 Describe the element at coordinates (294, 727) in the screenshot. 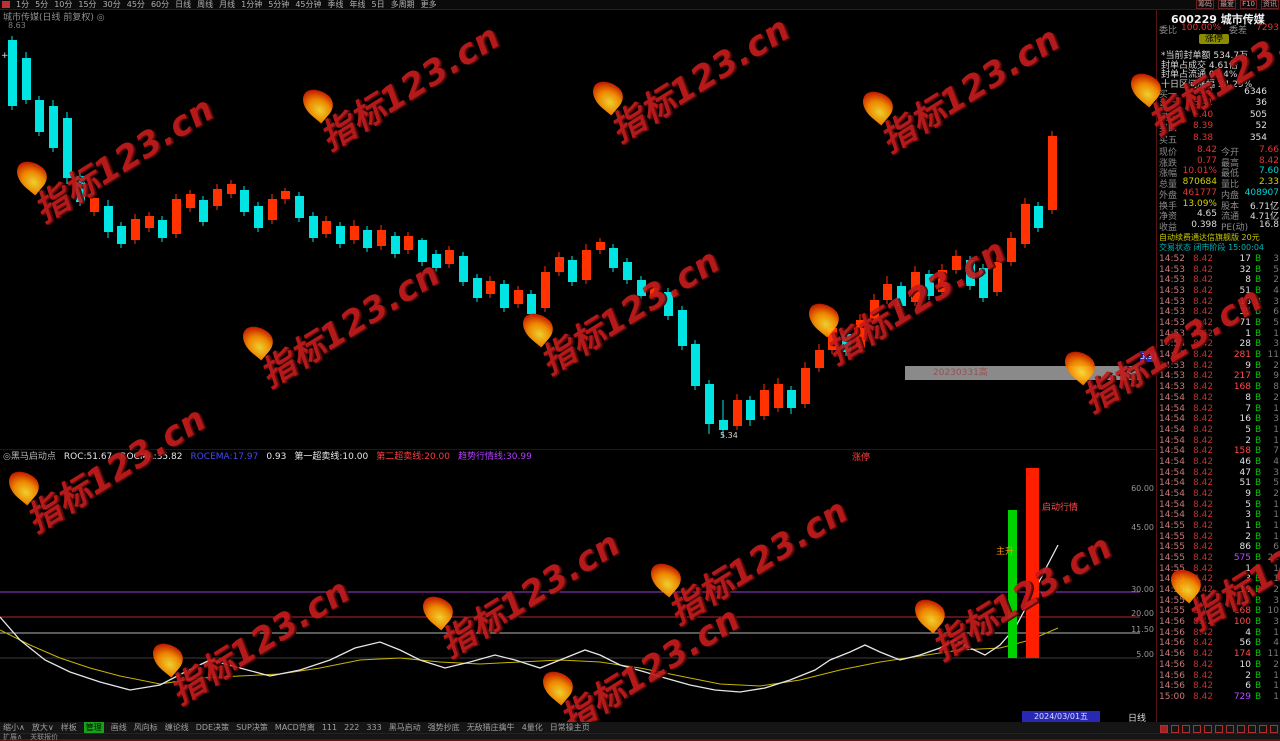

I see `toolbar-tab-9: MACD背离` at that location.